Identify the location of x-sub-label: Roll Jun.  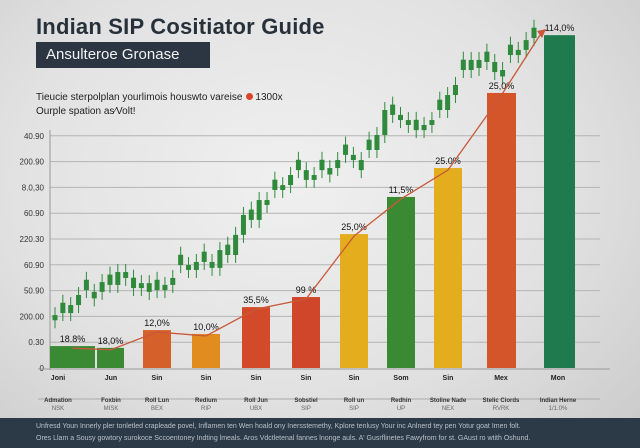
(256, 401).